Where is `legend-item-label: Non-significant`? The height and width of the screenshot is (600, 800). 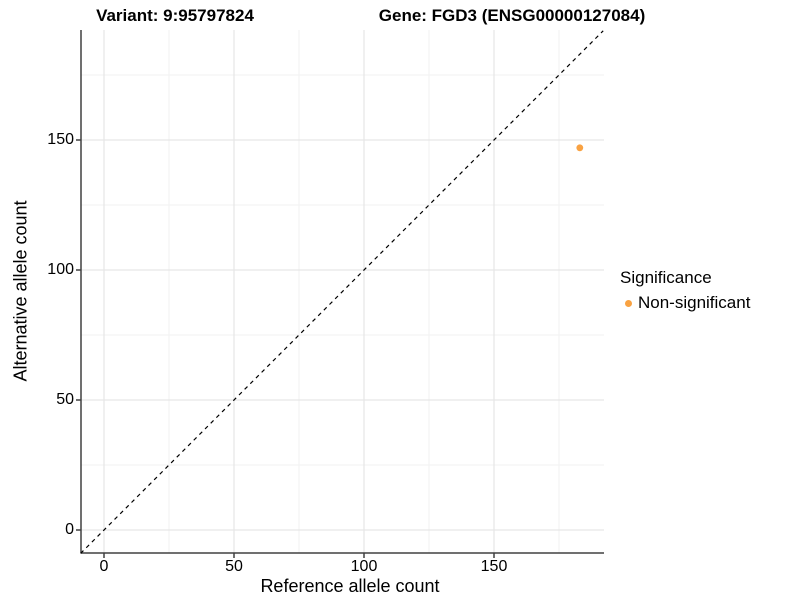
legend-item-label: Non-significant is located at coordinates (694, 302).